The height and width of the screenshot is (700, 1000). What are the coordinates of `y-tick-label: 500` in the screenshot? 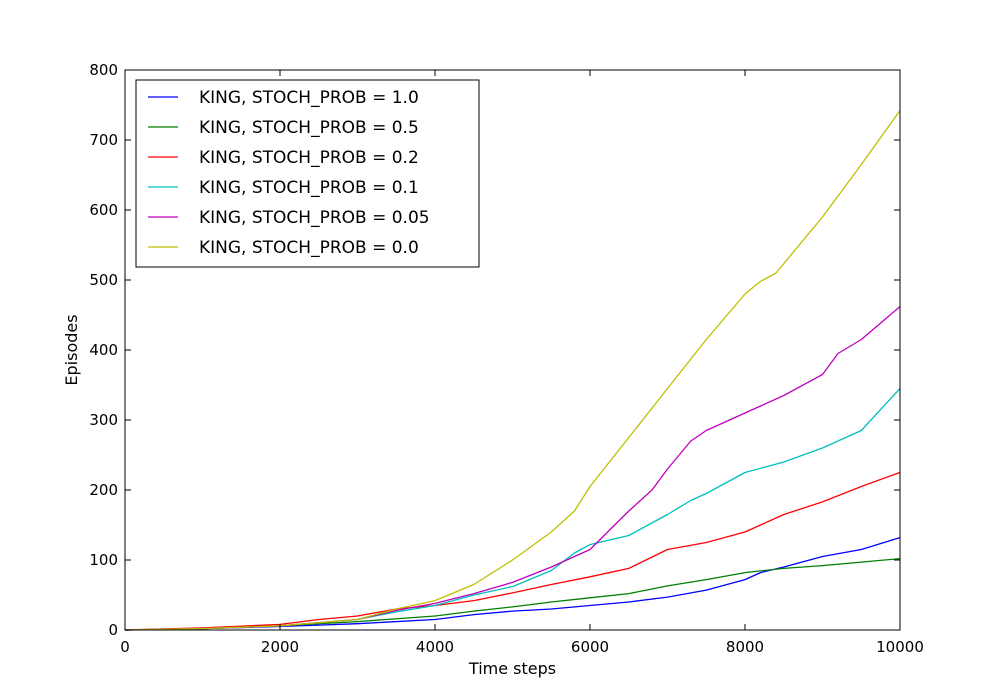 It's located at (103, 280).